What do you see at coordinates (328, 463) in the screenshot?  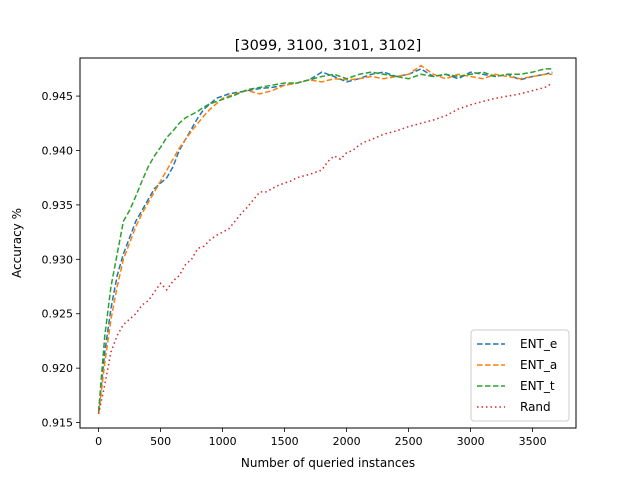 I see `x-axis-label: Number of queried instances` at bounding box center [328, 463].